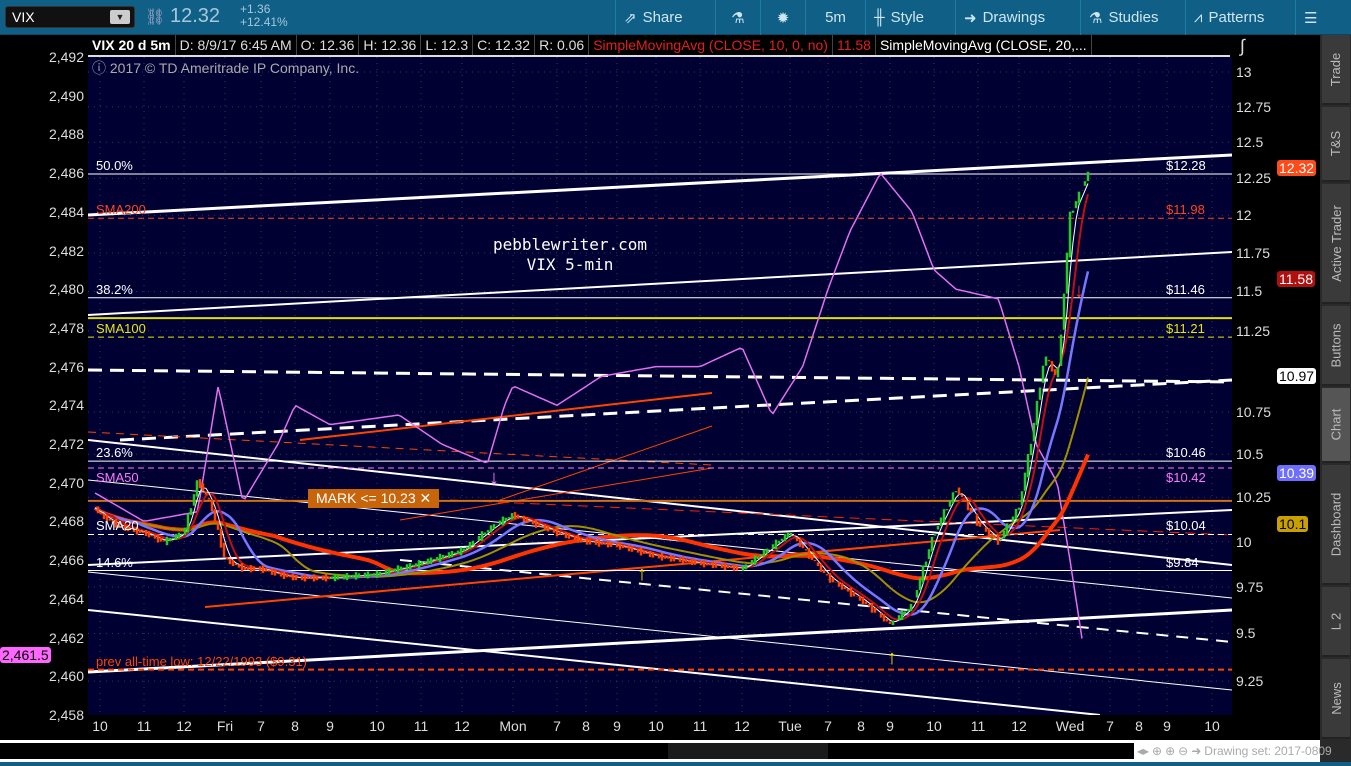  Describe the element at coordinates (66, 560) in the screenshot. I see `left-axis-tick: 2,466` at that location.